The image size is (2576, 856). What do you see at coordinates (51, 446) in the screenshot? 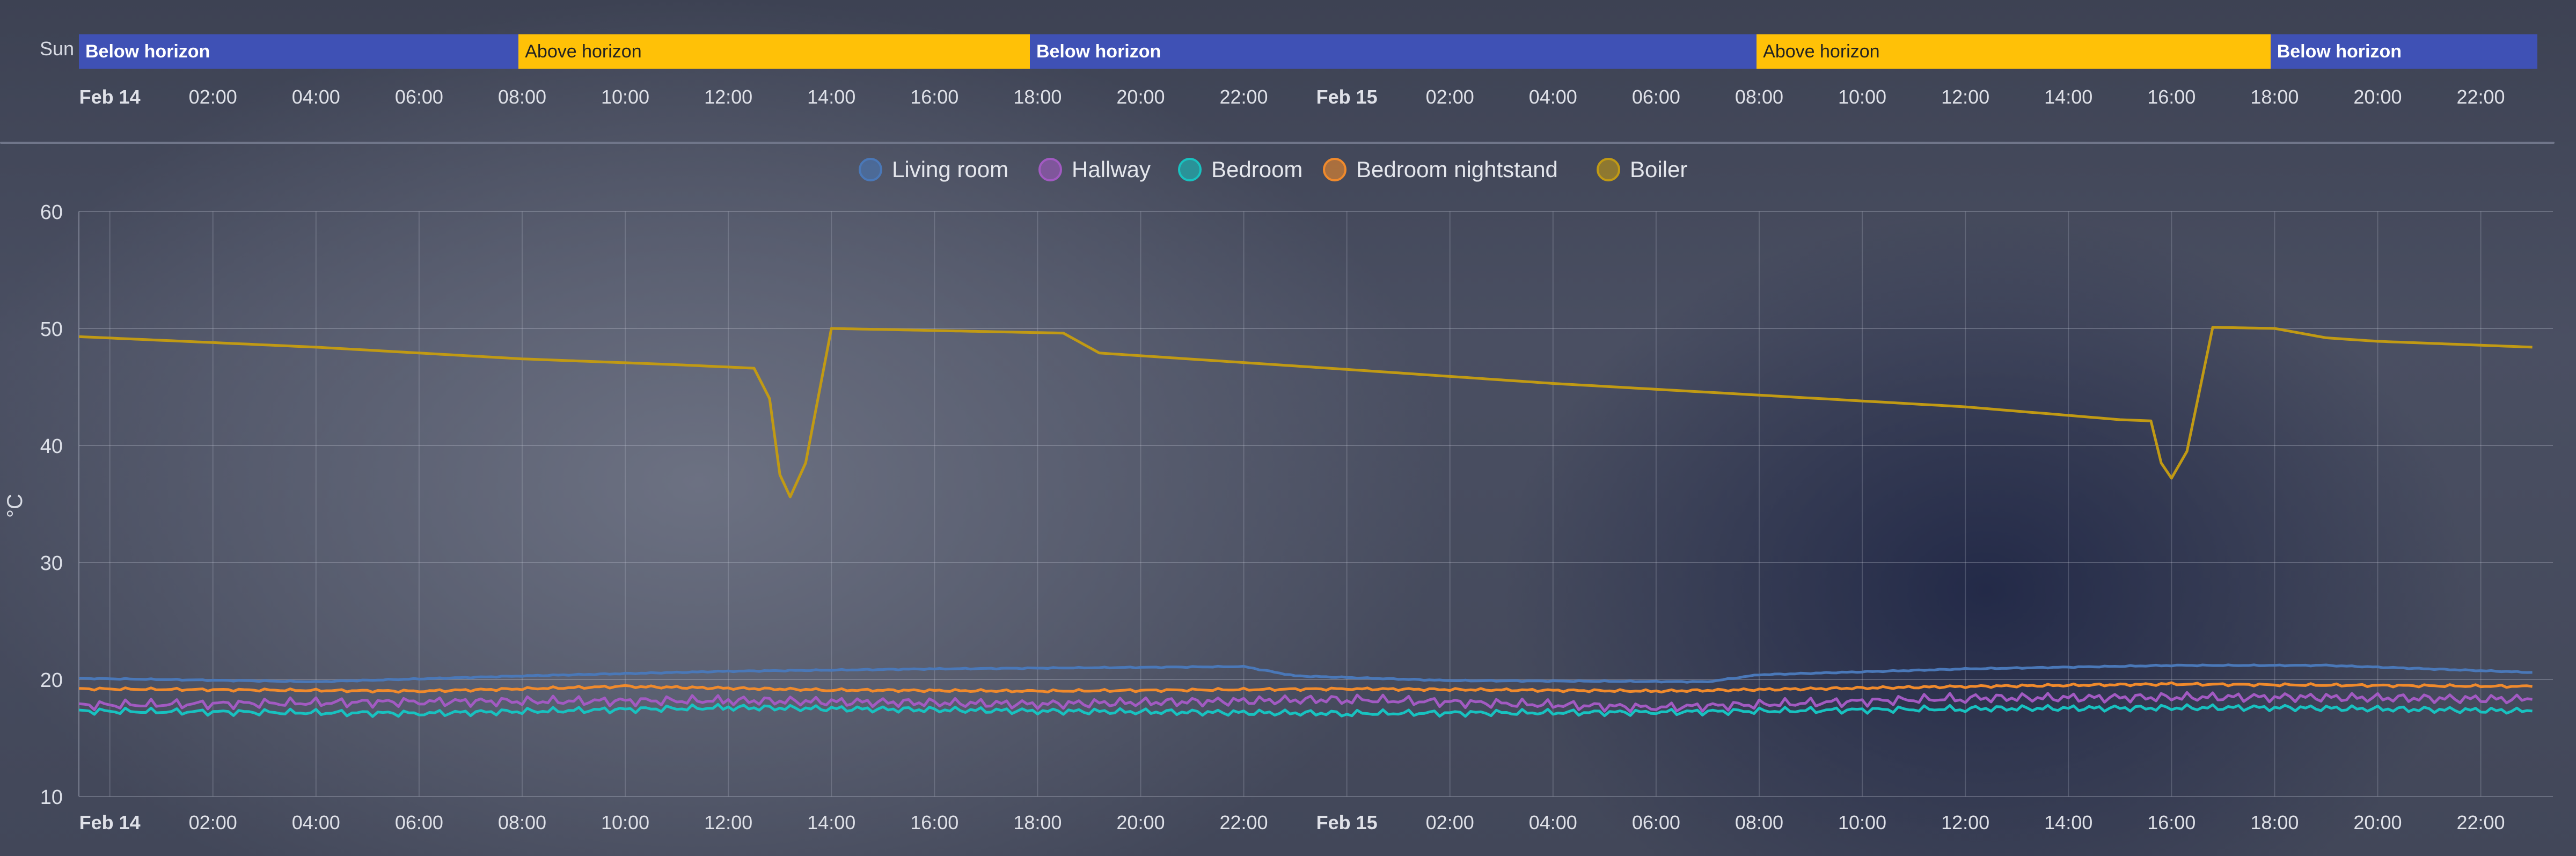
I see `y-tick-label: 40` at bounding box center [51, 446].